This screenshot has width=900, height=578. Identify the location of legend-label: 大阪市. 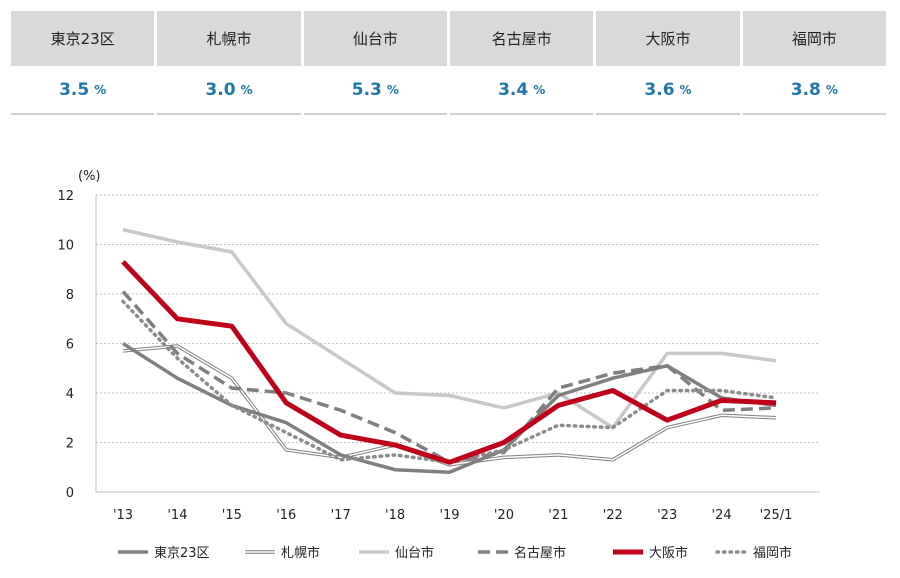
(668, 553).